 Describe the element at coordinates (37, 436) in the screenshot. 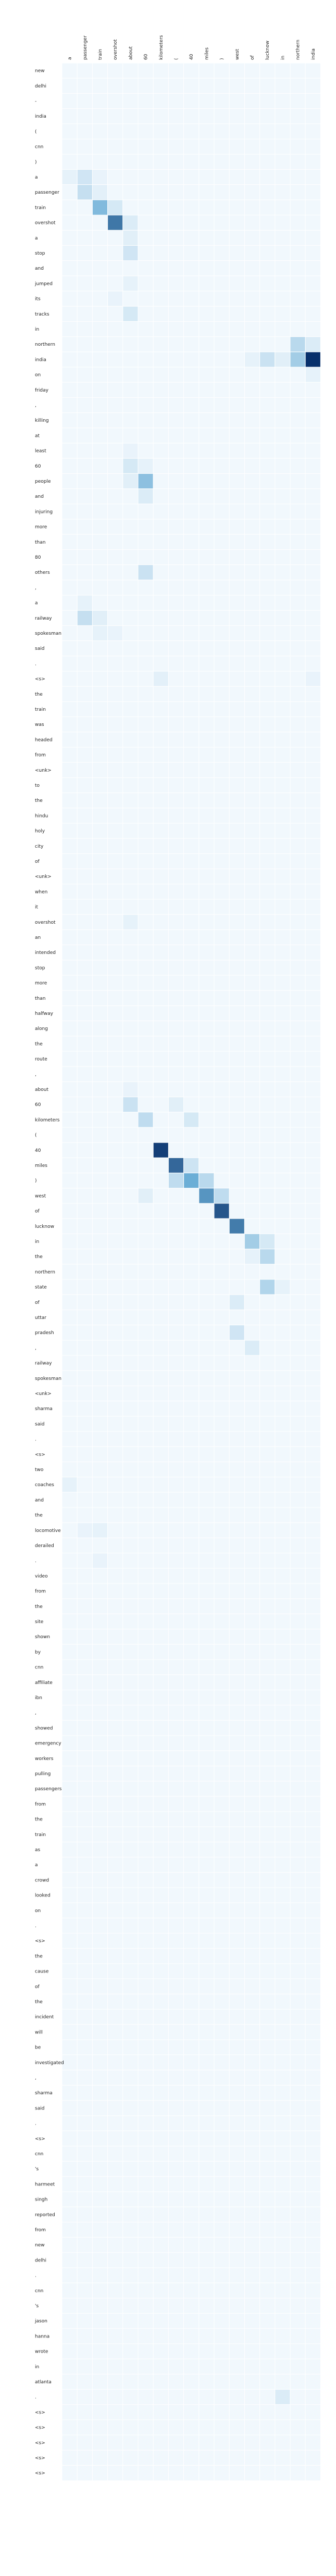

I see `y-tick-label: at` at that location.